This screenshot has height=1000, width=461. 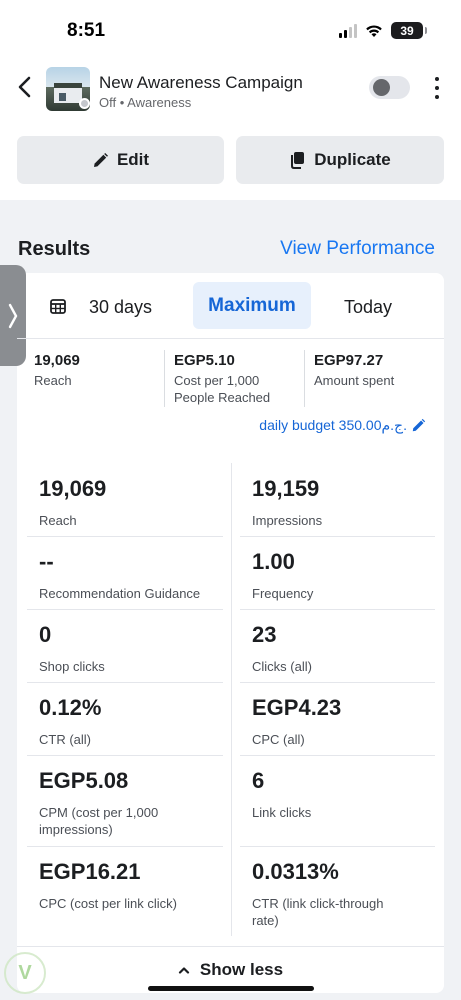 I want to click on view-performance-link: View Performance, so click(x=357, y=248).